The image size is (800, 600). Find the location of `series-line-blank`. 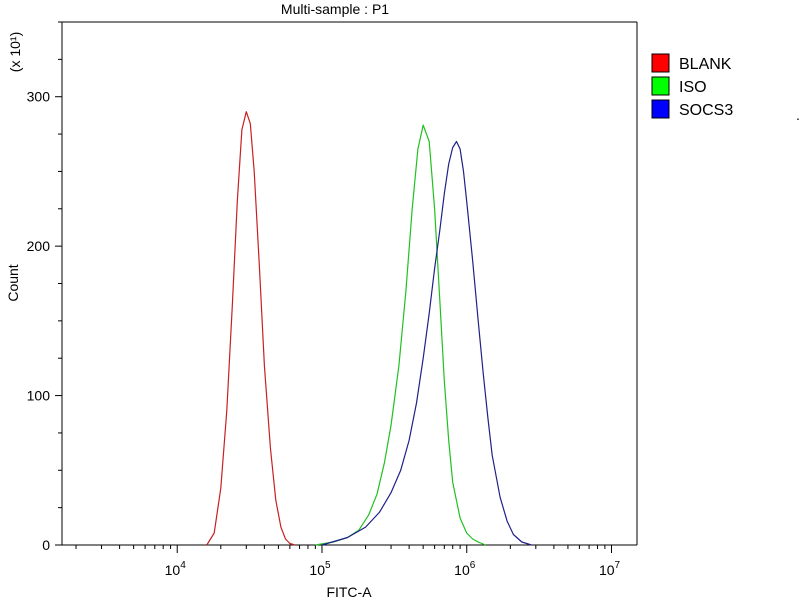

series-line-blank is located at coordinates (251, 328).